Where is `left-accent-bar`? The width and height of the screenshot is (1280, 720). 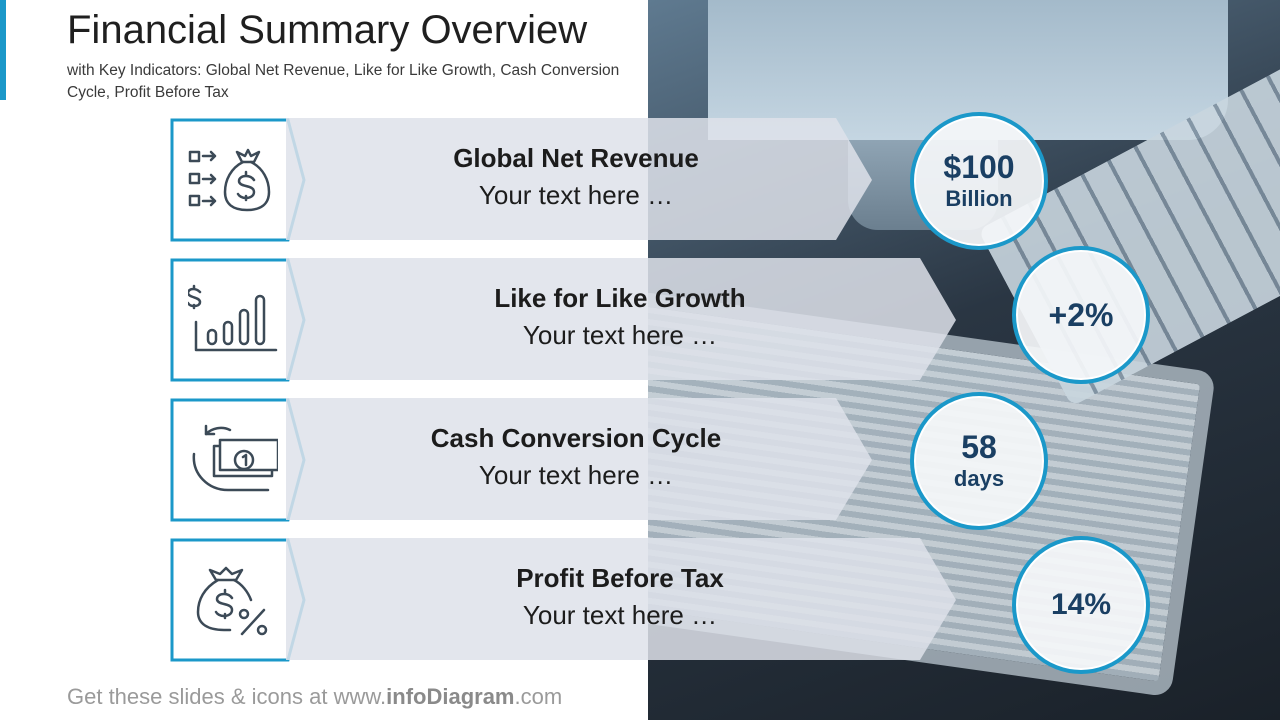
left-accent-bar is located at coordinates (3, 50).